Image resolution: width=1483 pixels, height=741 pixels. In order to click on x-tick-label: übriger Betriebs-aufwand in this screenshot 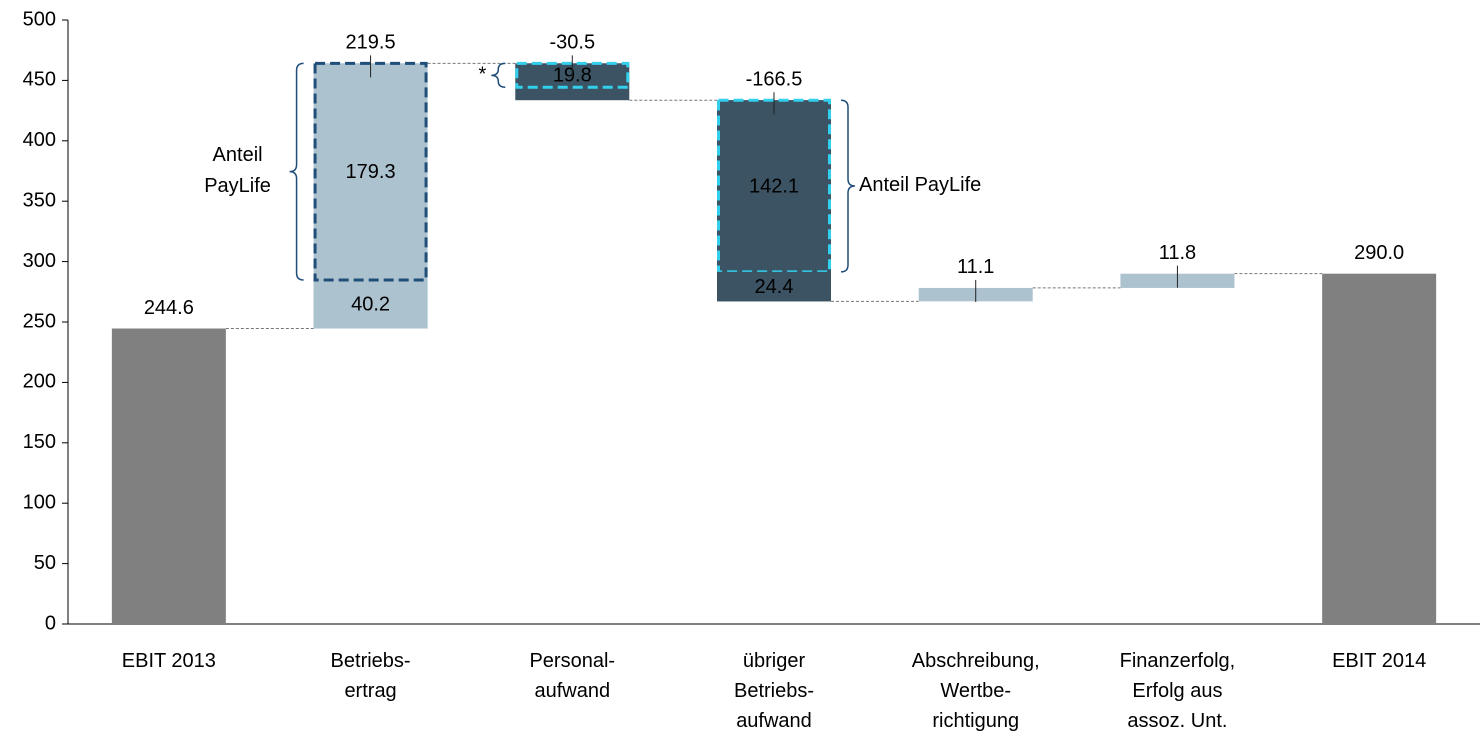, I will do `click(774, 691)`.